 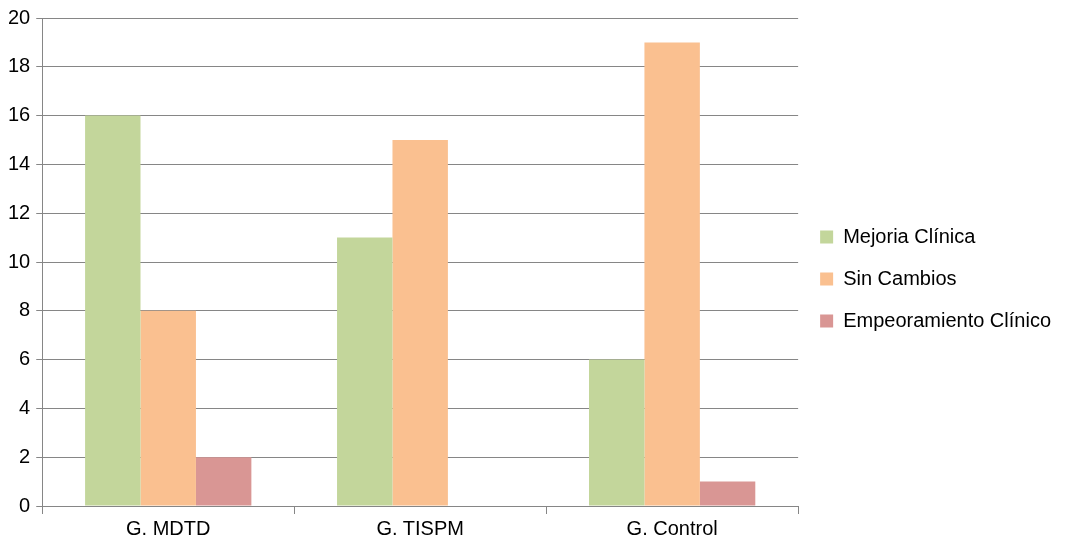 What do you see at coordinates (672, 527) in the screenshot?
I see `x-tick-label: G. Control` at bounding box center [672, 527].